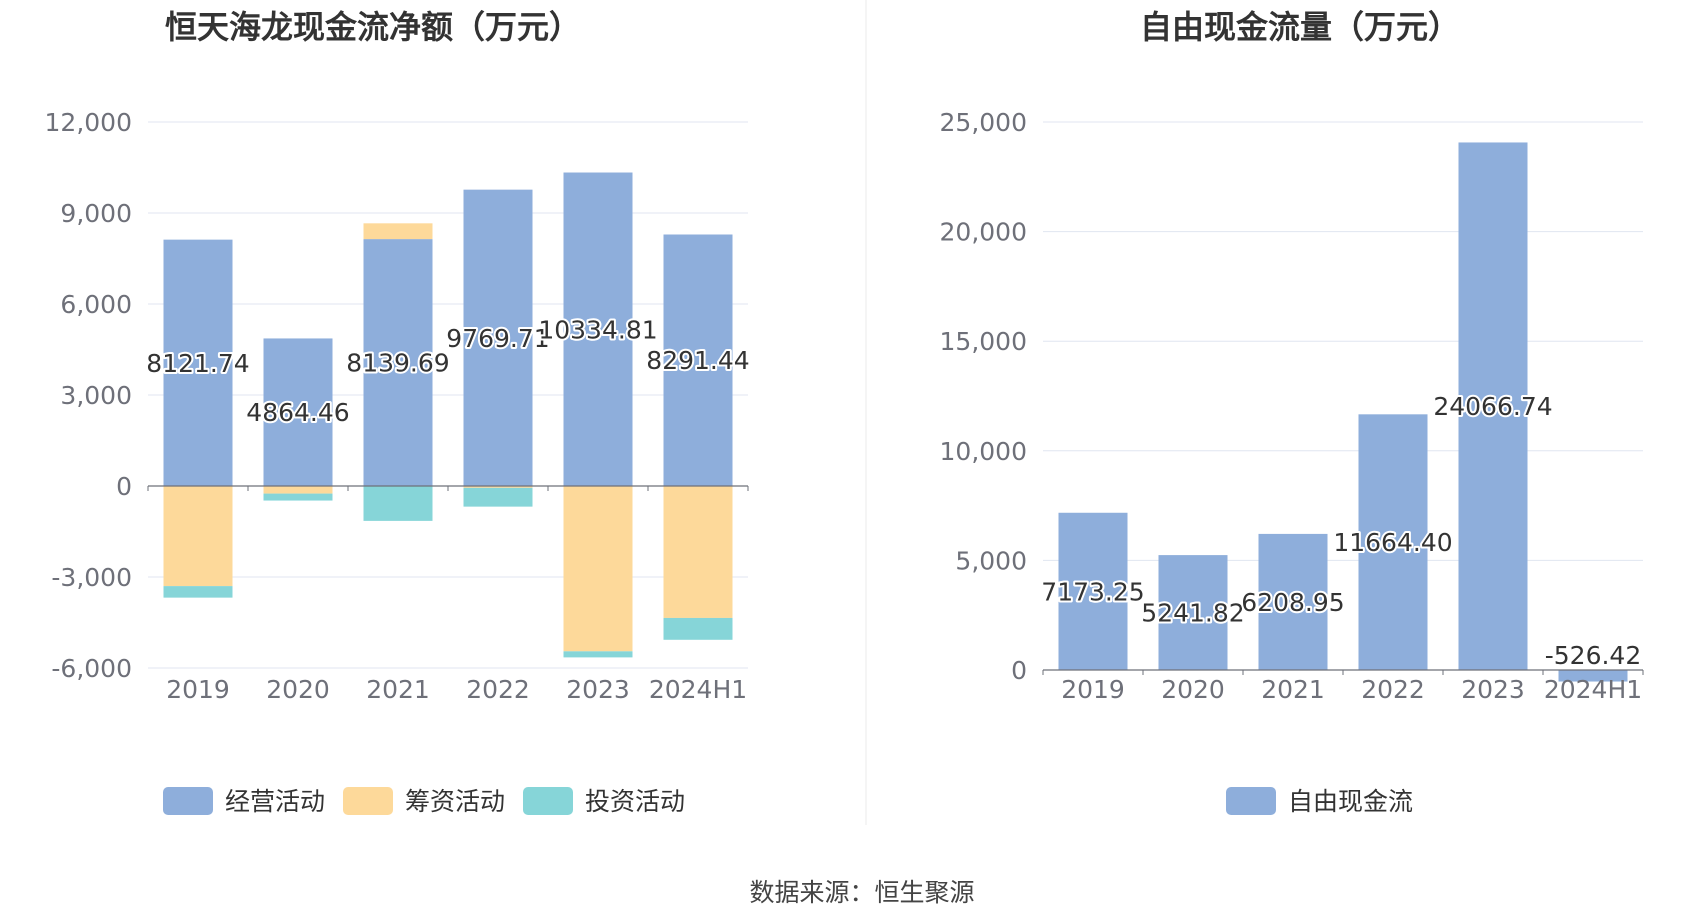 This screenshot has height=918, width=1700. Describe the element at coordinates (983, 451) in the screenshot. I see `fcf-y-tick-label: 10,000` at that location.